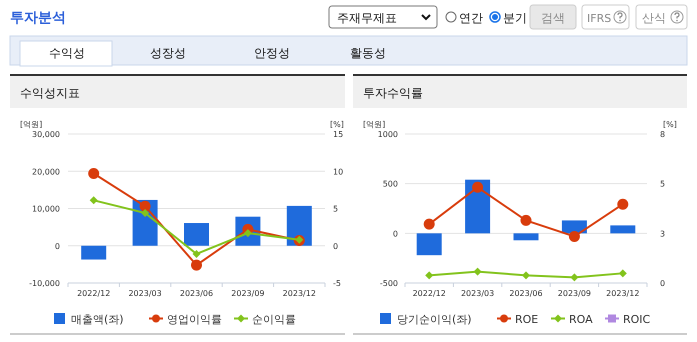  What do you see at coordinates (434, 319) in the screenshot?
I see `legend-label: 당기순이익(좌)` at bounding box center [434, 319].